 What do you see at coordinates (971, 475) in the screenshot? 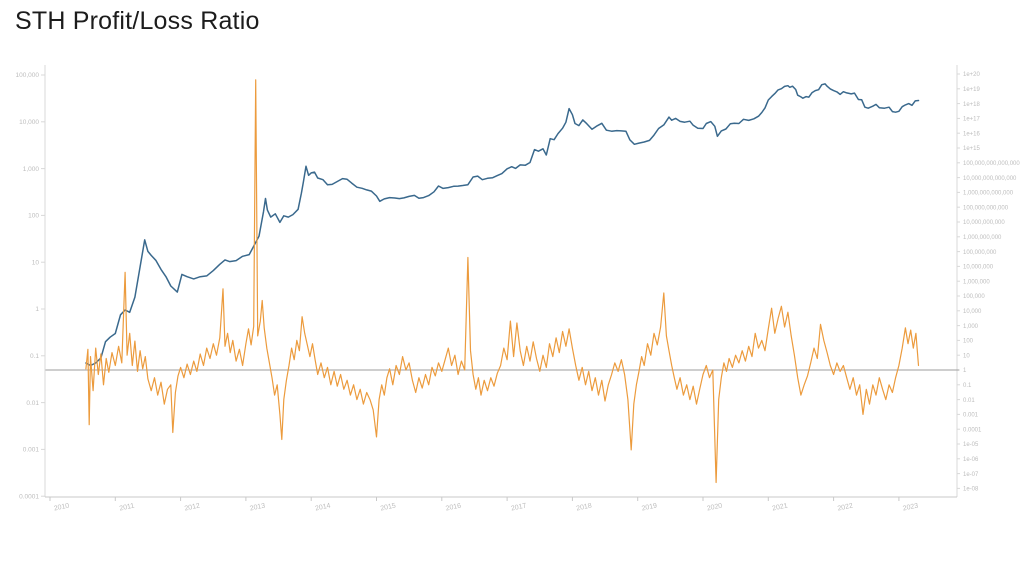
I see `right-axis-tick-label: 1e-07` at bounding box center [971, 475].